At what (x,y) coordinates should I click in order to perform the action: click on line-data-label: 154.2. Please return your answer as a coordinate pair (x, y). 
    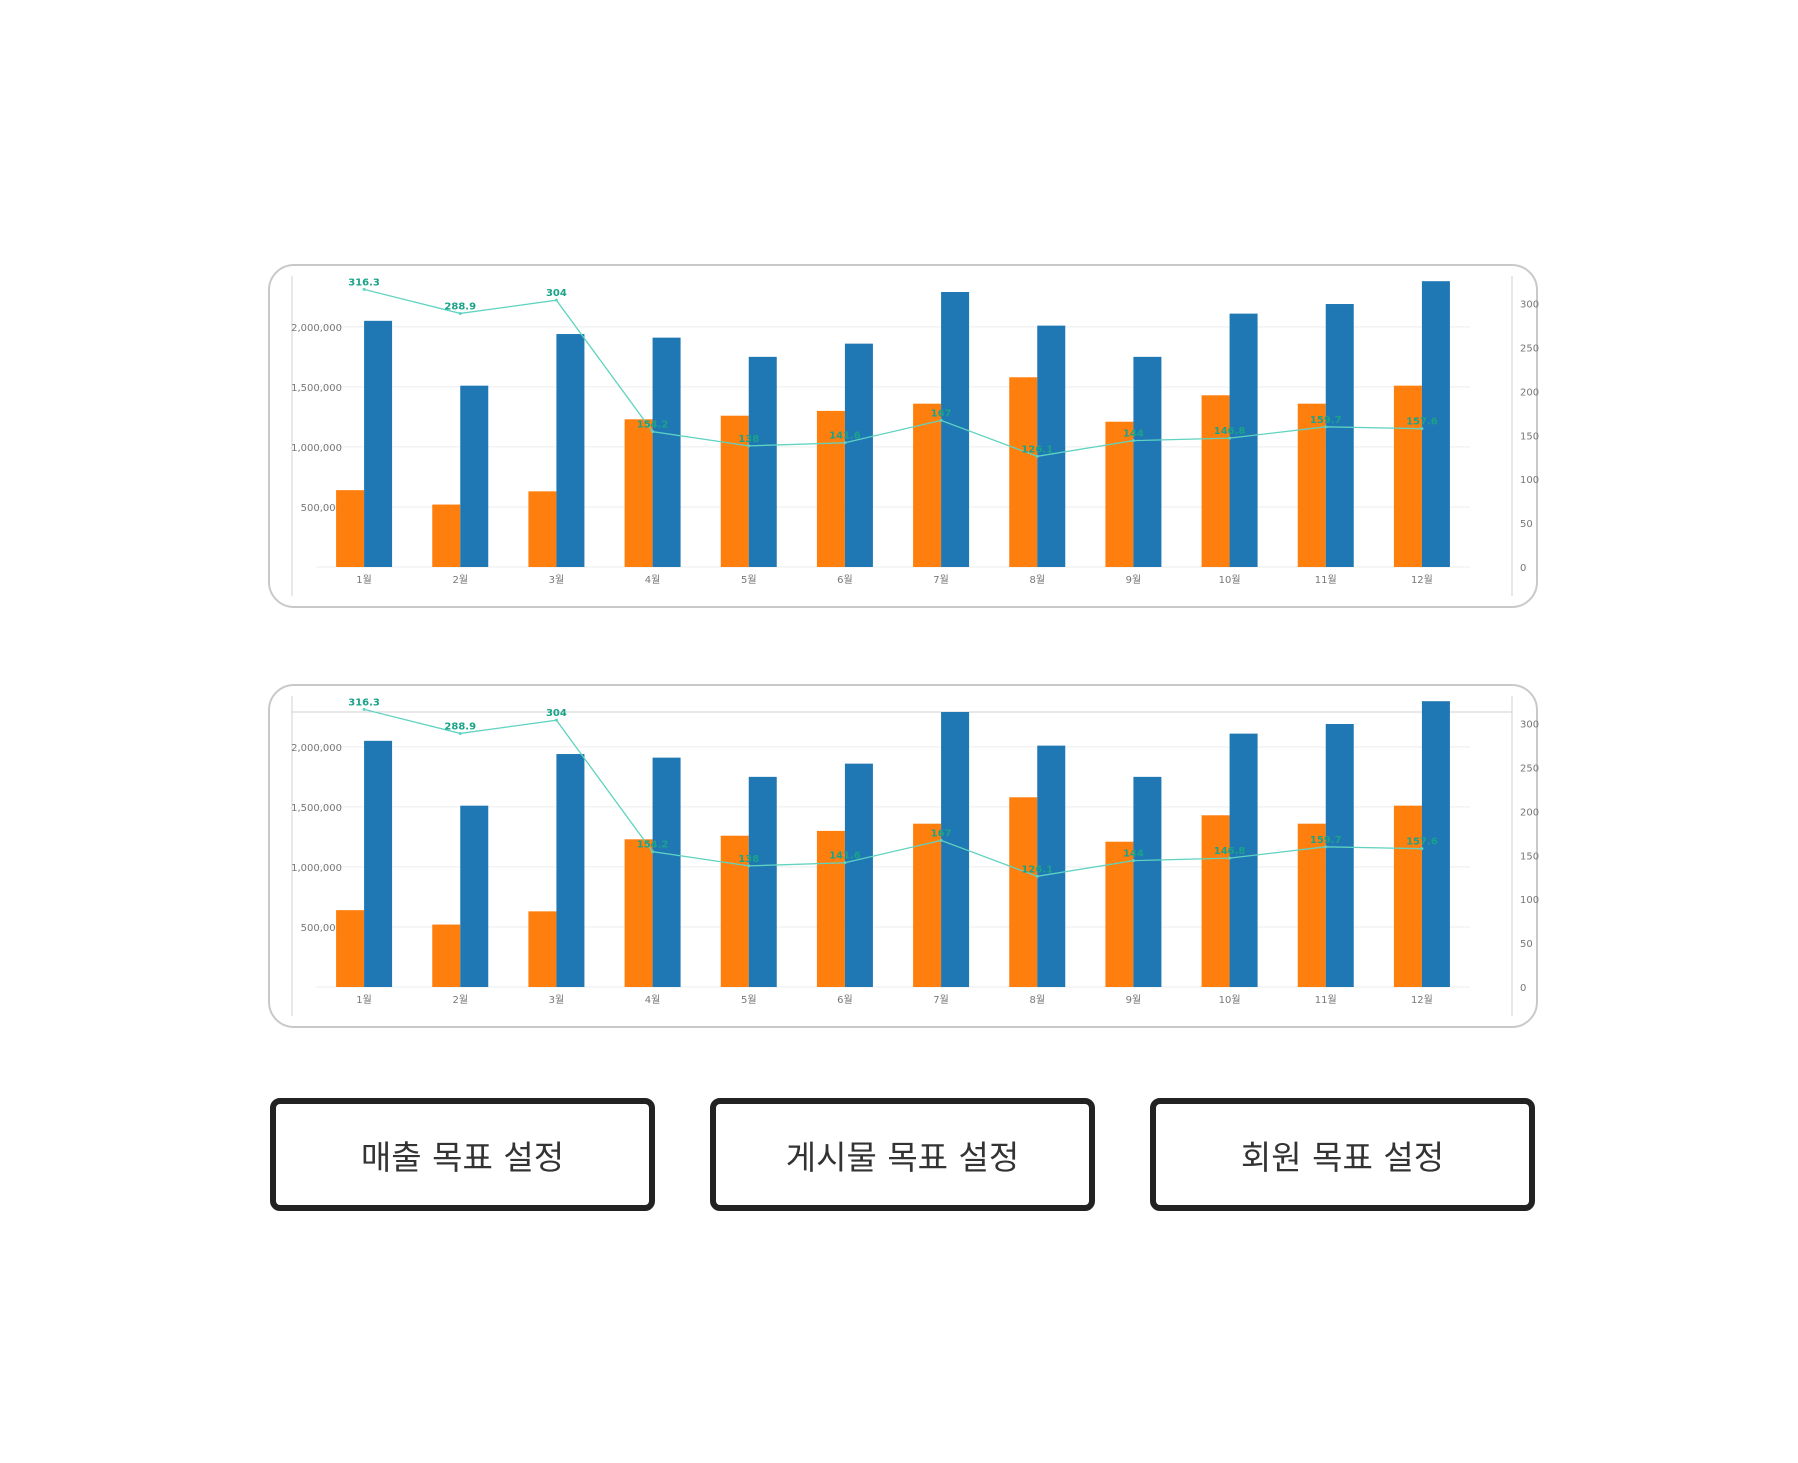
    Looking at the image, I should click on (653, 425).